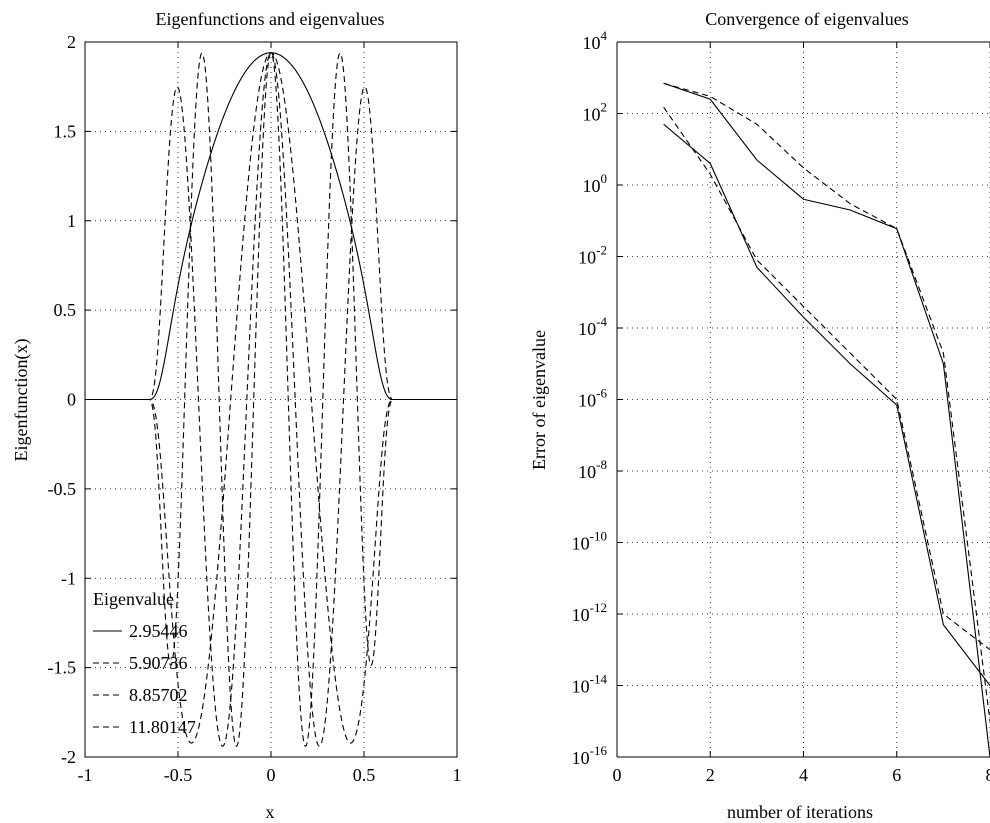  I want to click on right-x-tick-label: 0, so click(617, 775).